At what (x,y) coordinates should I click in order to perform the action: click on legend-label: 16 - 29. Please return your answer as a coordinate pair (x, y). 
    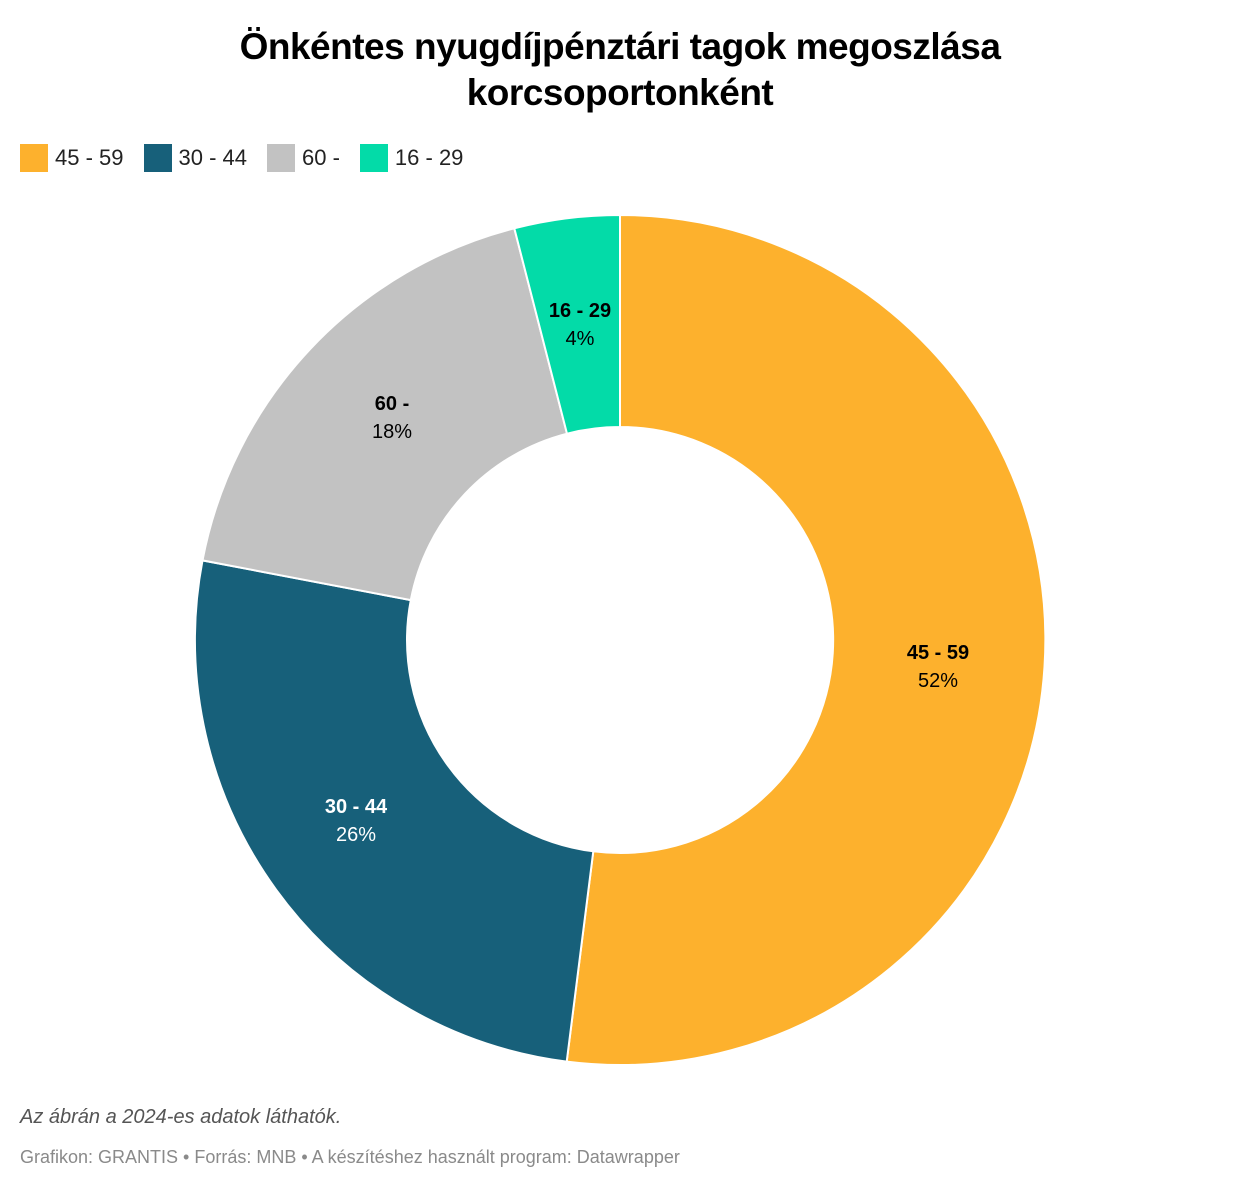
    Looking at the image, I should click on (429, 157).